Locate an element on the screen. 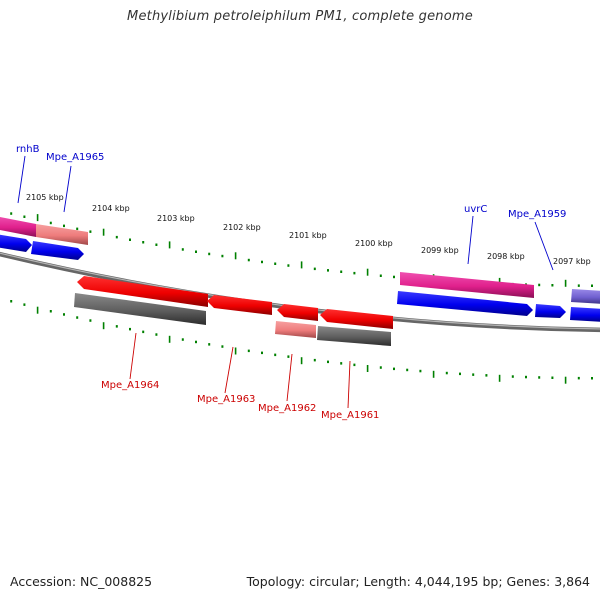 The height and width of the screenshot is (600, 600). gene-Mpe_A1962-pseudo is located at coordinates (295, 329).